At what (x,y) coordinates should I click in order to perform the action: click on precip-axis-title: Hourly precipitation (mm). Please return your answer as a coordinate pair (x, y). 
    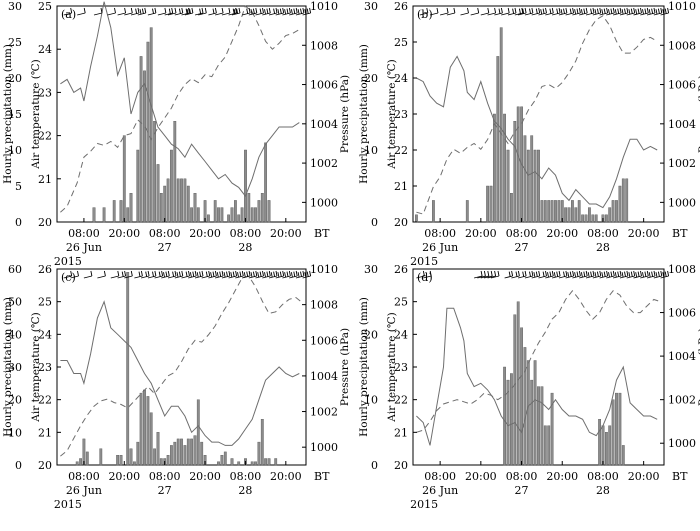
    Looking at the image, I should click on (8, 114).